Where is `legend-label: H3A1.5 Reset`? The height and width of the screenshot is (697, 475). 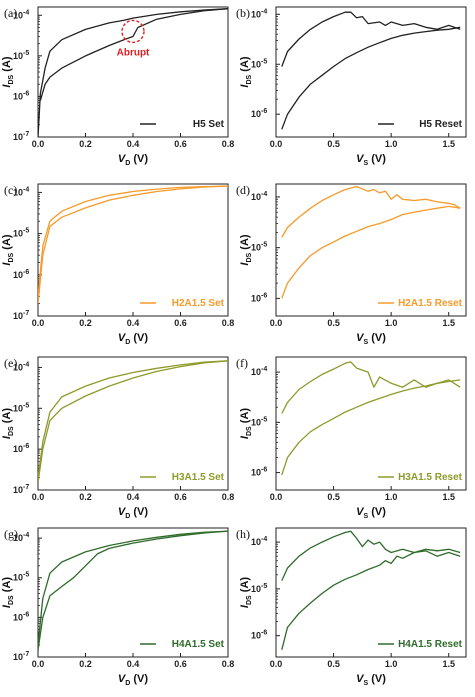 legend-label: H3A1.5 Reset is located at coordinates (430, 477).